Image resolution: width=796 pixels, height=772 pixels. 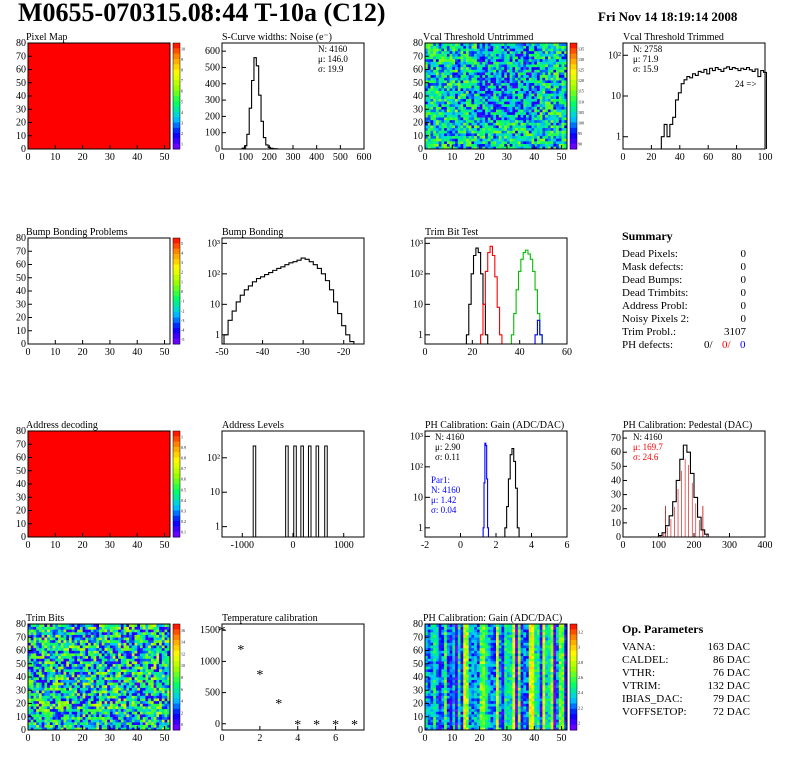 I want to click on x-tick-label: 500, so click(x=340, y=157).